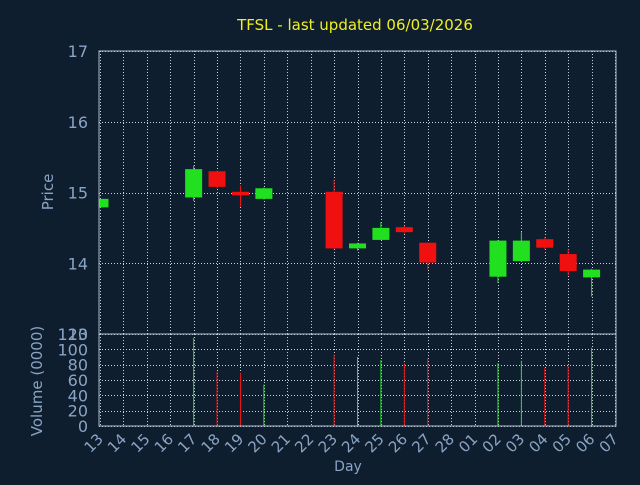  Describe the element at coordinates (393, 381) in the screenshot. I see `volume-bars` at that location.